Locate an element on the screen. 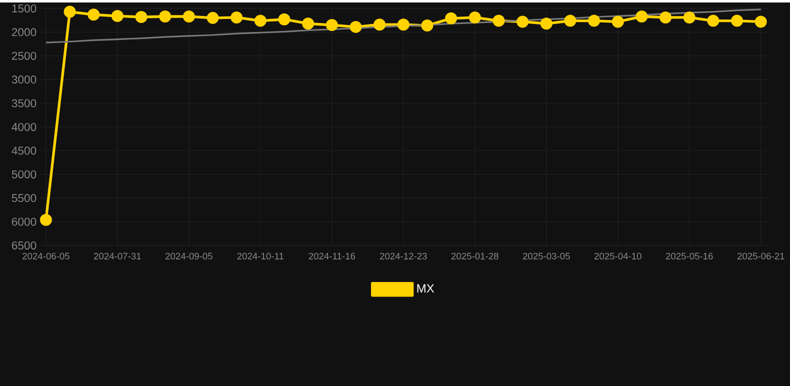 The image size is (790, 386). x-tick-label: 2024-07-31 is located at coordinates (117, 256).